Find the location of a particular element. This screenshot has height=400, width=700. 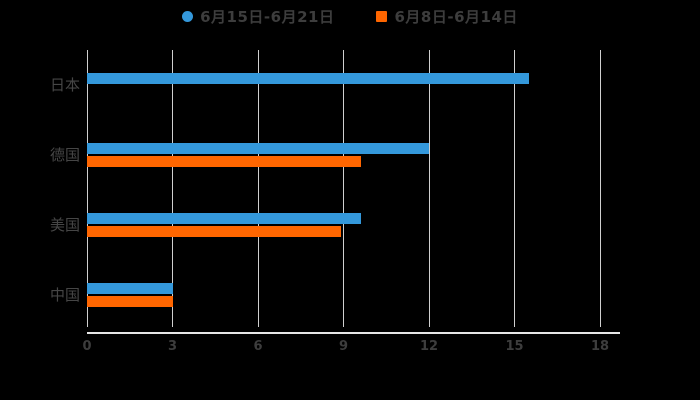

legend-marker-circle-icon is located at coordinates (188, 16).